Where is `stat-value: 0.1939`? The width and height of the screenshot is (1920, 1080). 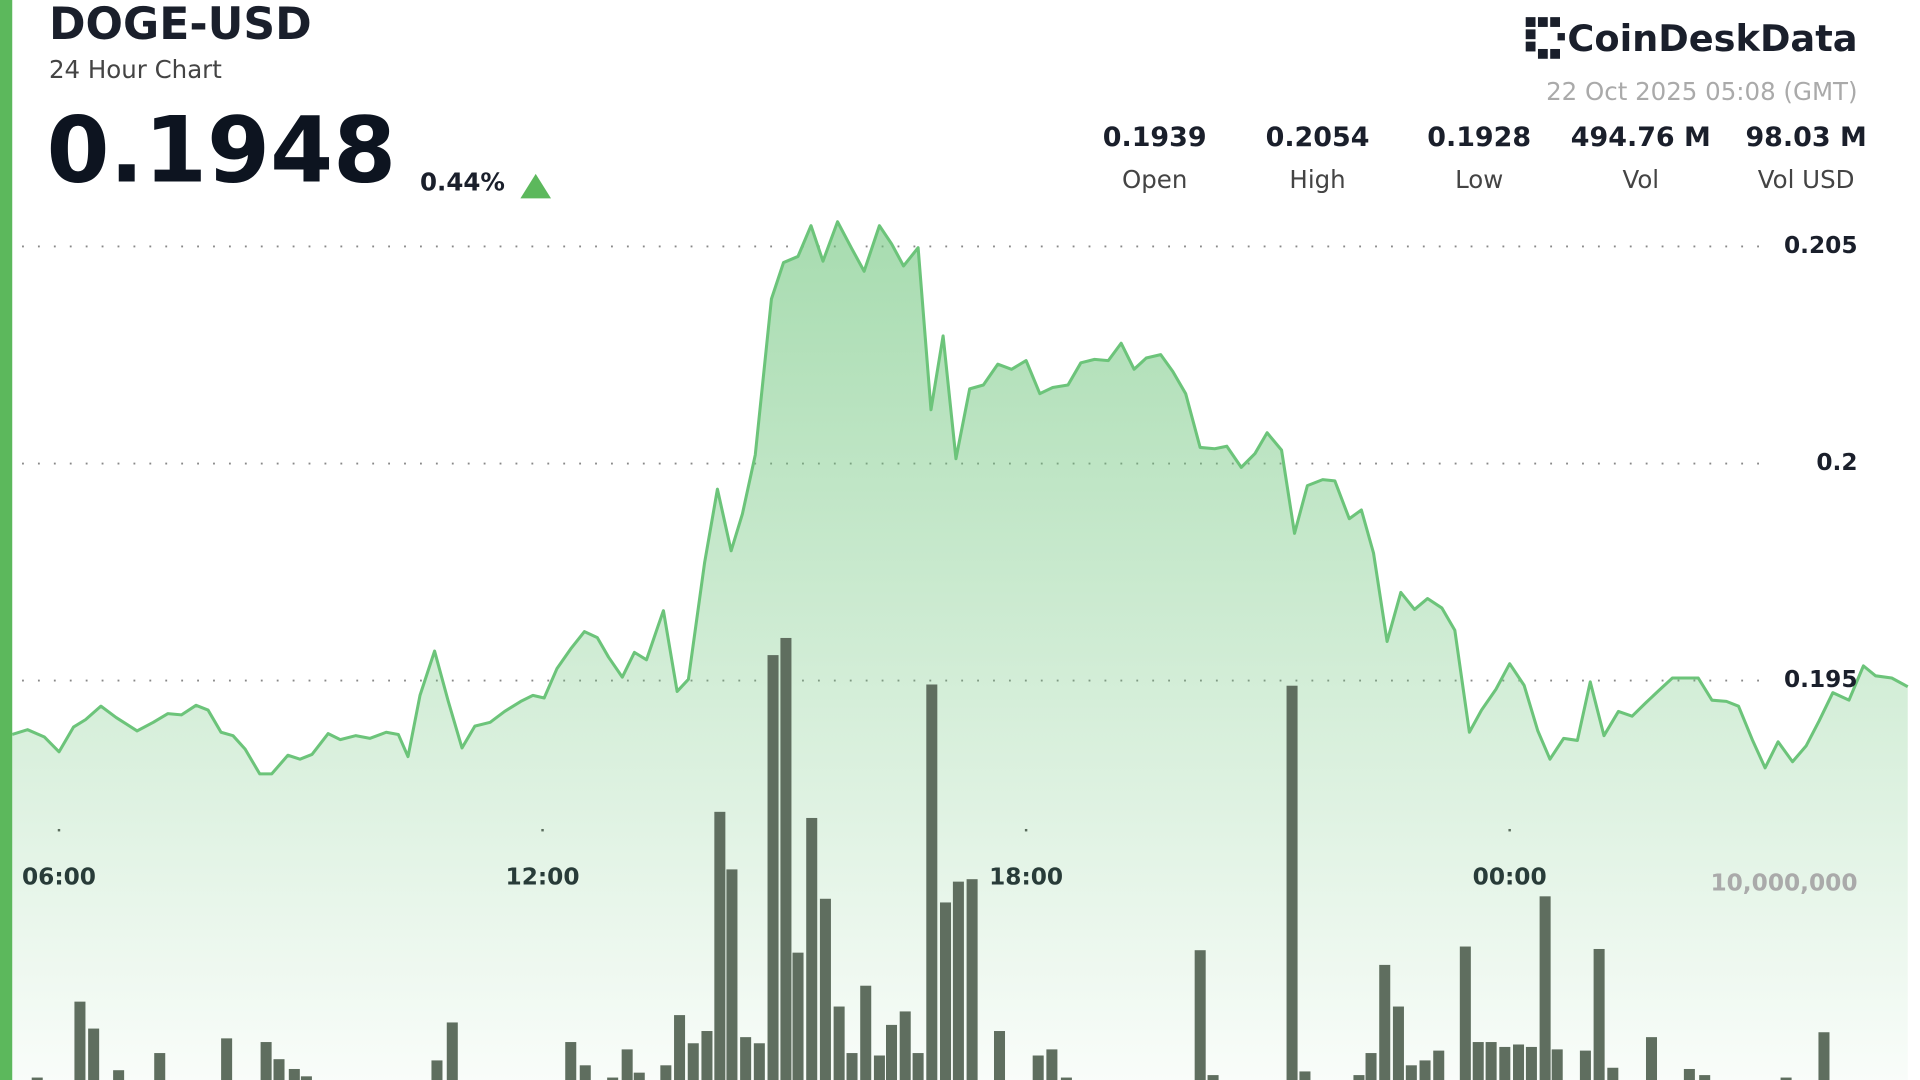
stat-value: 0.1939 is located at coordinates (1155, 137).